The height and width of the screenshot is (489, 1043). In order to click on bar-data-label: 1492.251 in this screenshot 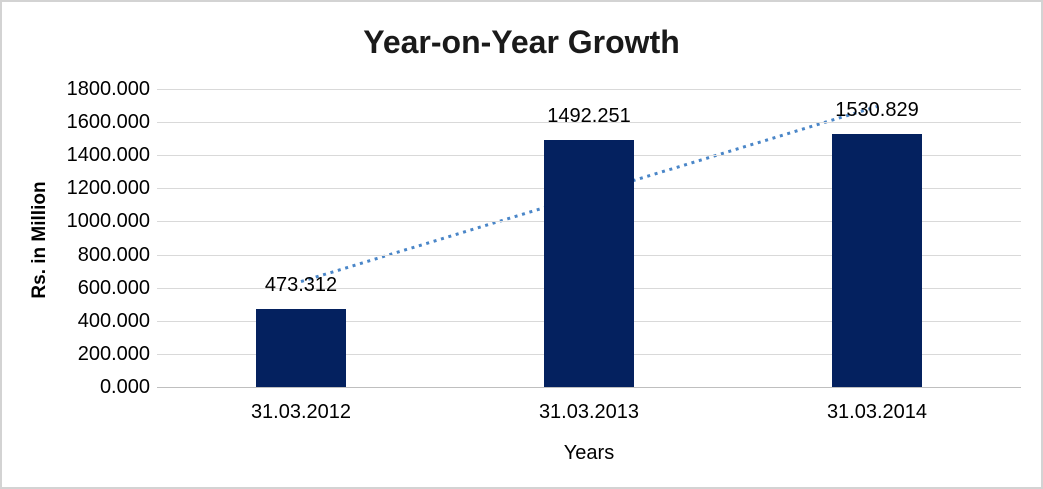, I will do `click(589, 115)`.